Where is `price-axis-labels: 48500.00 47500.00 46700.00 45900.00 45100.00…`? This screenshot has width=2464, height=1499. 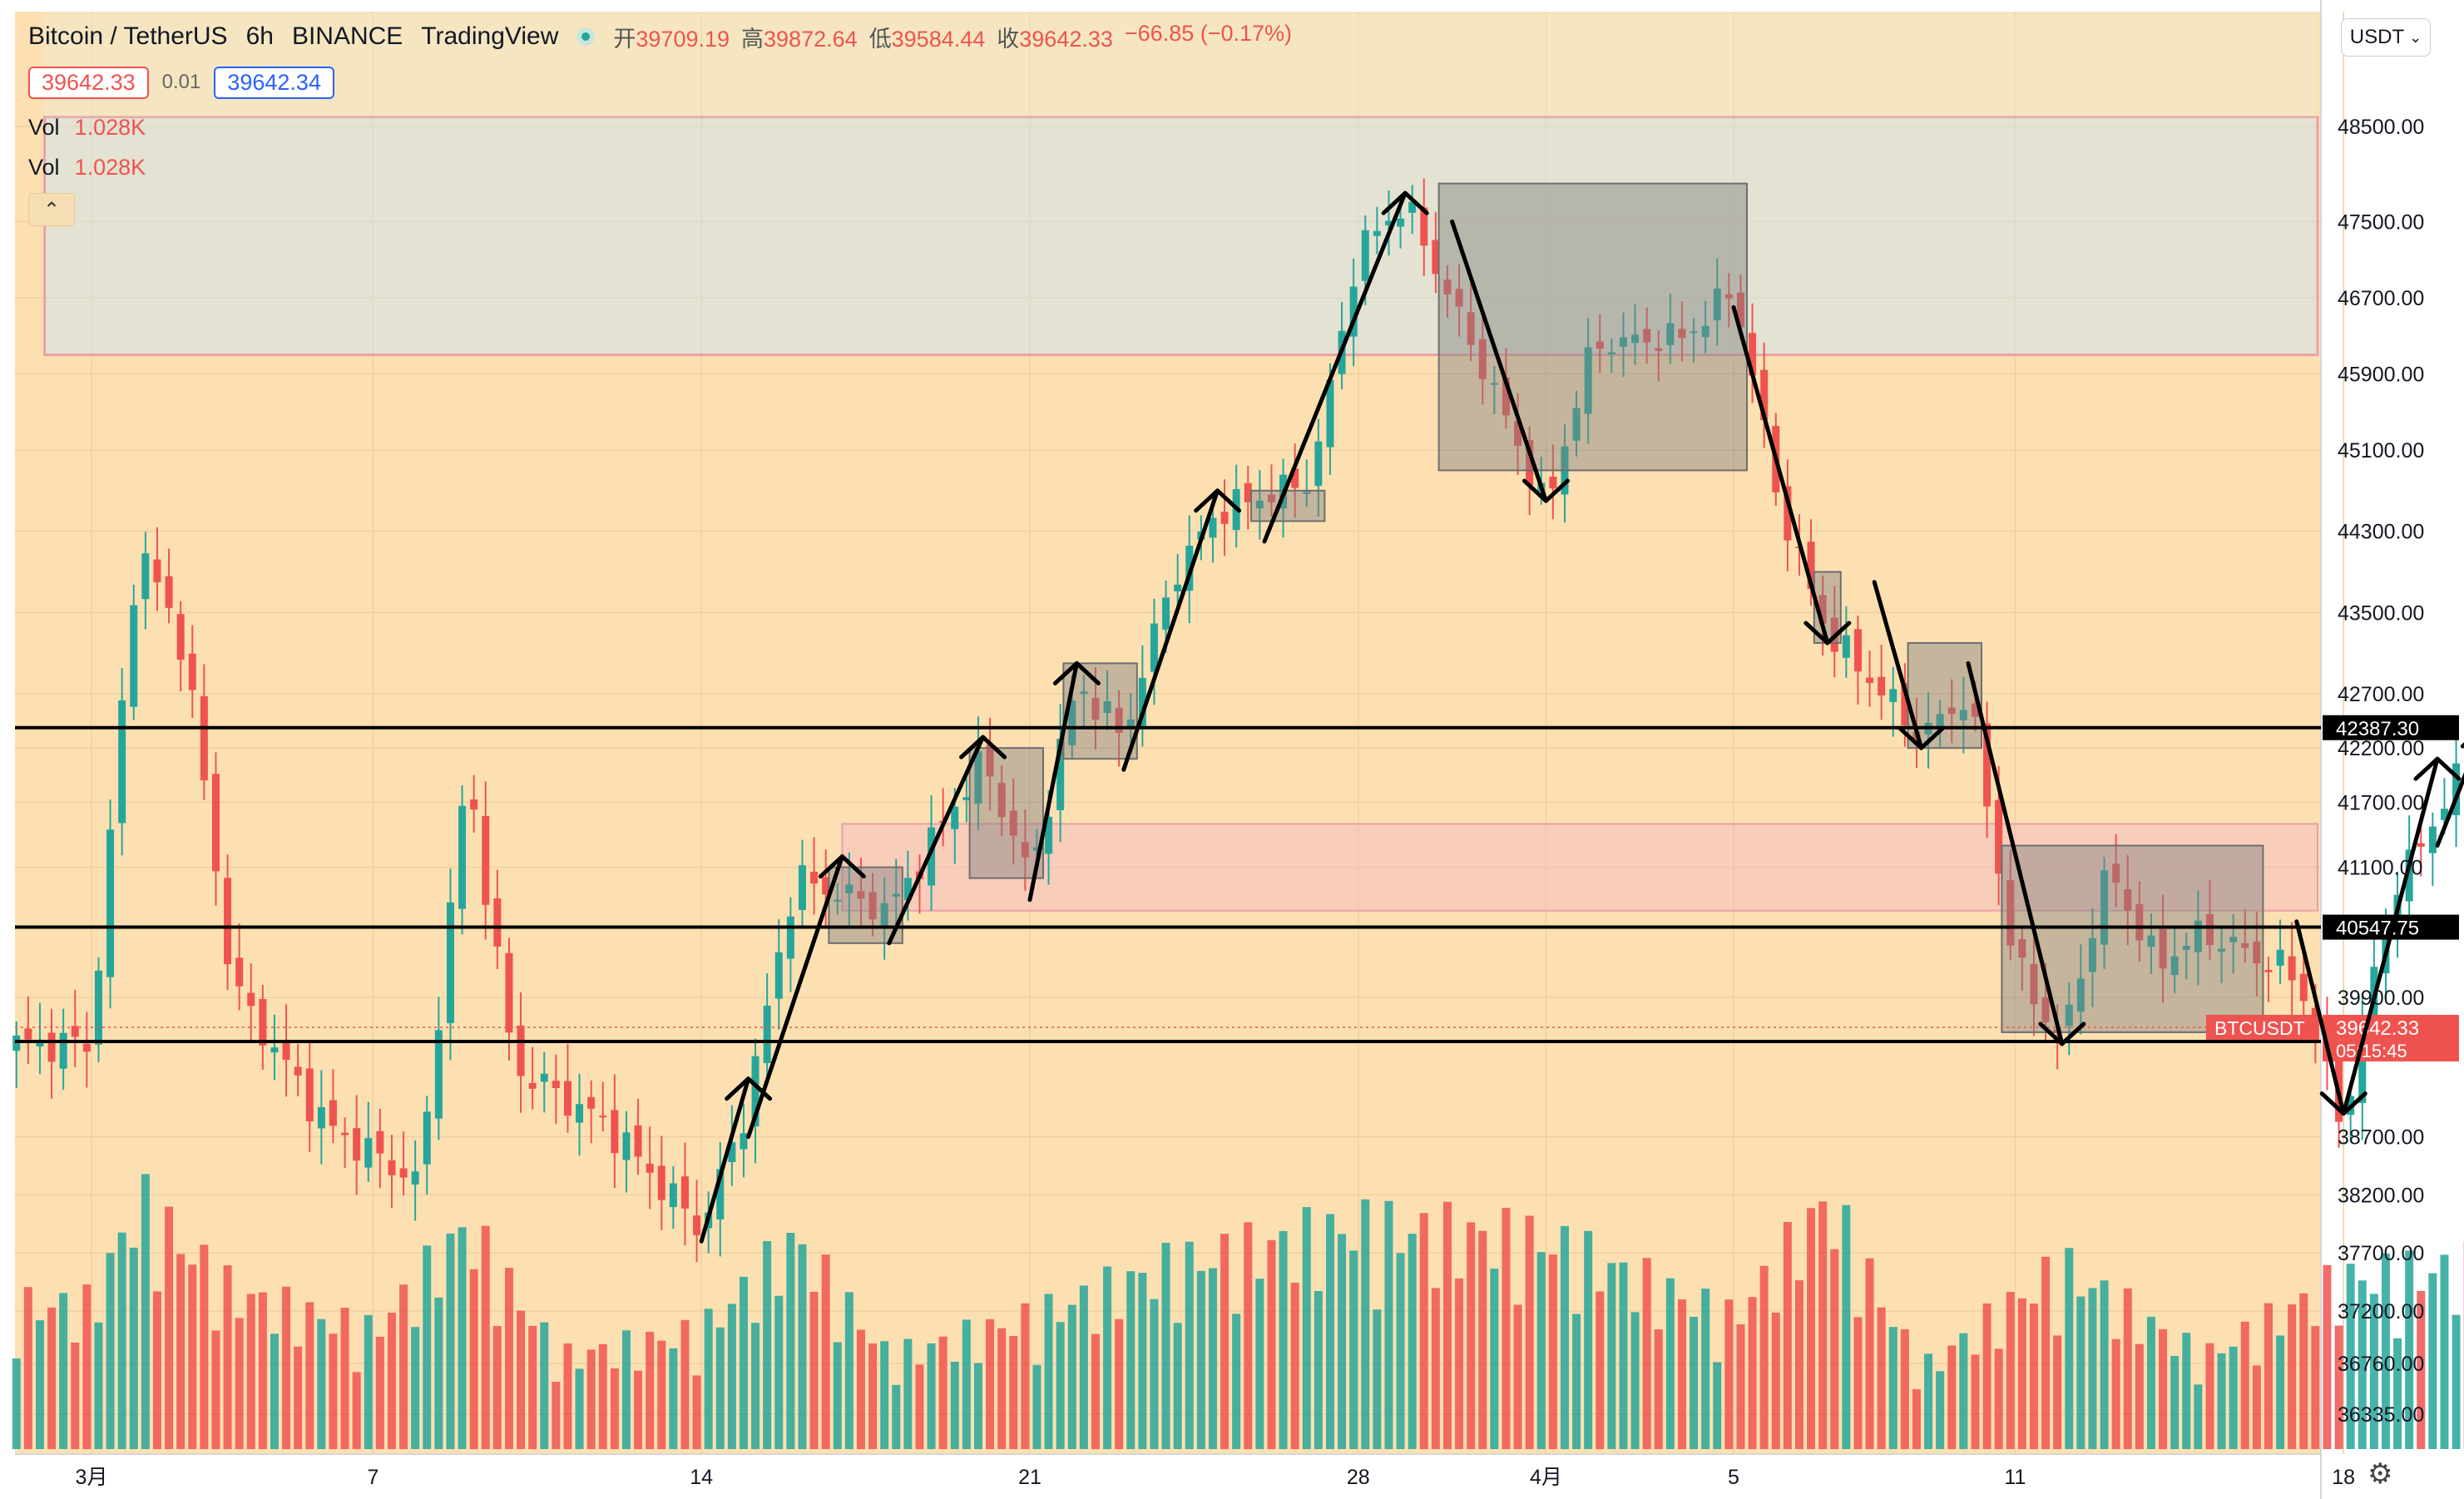
price-axis-labels: 48500.00 47500.00 46700.00 45900.00 45100.00… is located at coordinates (2381, 771).